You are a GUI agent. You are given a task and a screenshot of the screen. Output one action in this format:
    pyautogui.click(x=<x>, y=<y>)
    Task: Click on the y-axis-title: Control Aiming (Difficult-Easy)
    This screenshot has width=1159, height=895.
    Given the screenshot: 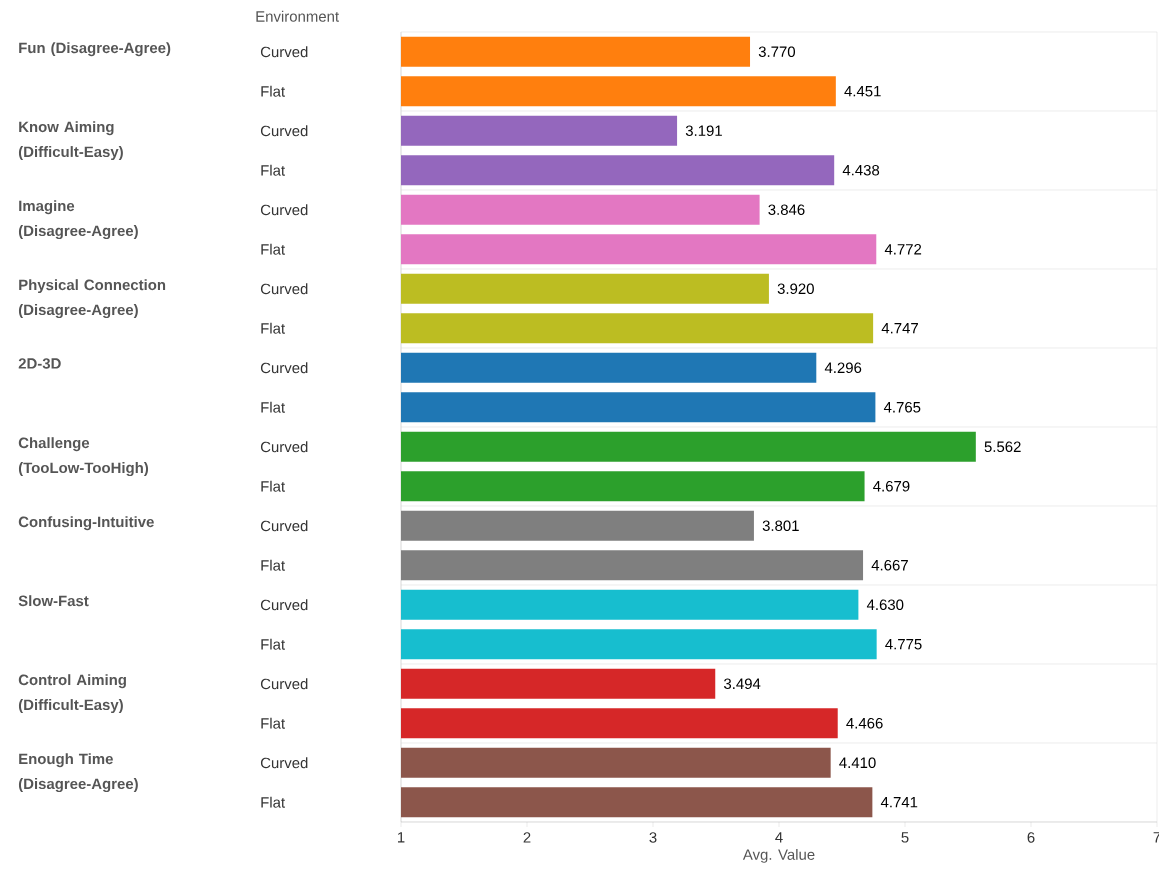 What is the action you would take?
    pyautogui.click(x=72, y=694)
    